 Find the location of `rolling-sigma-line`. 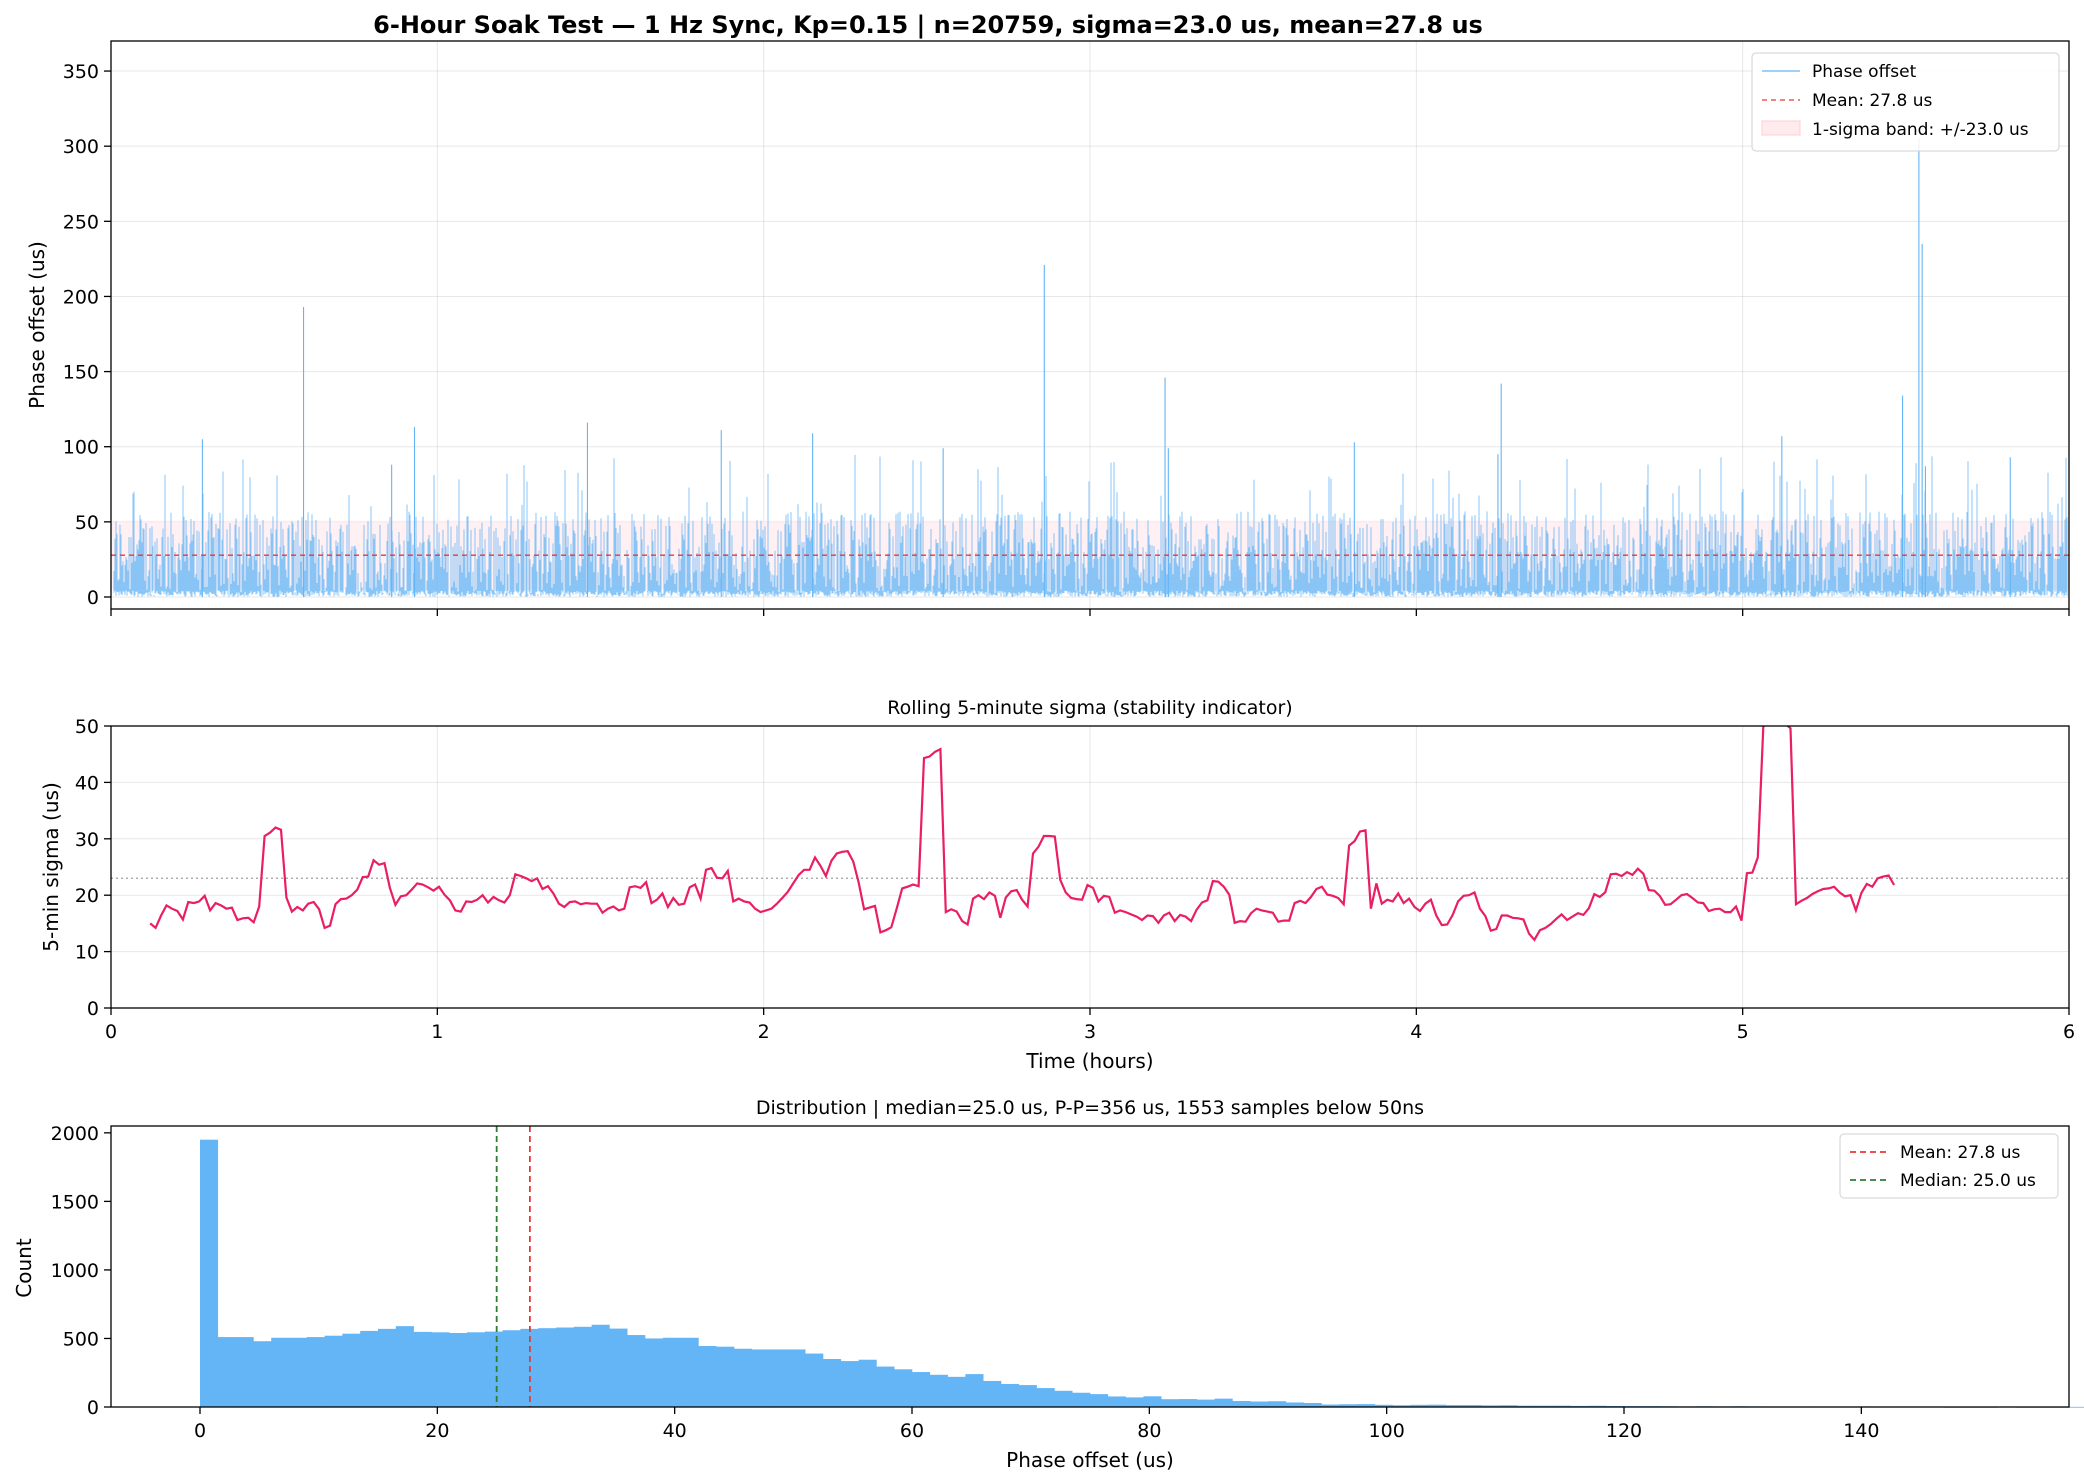

rolling-sigma-line is located at coordinates (1022, 834).